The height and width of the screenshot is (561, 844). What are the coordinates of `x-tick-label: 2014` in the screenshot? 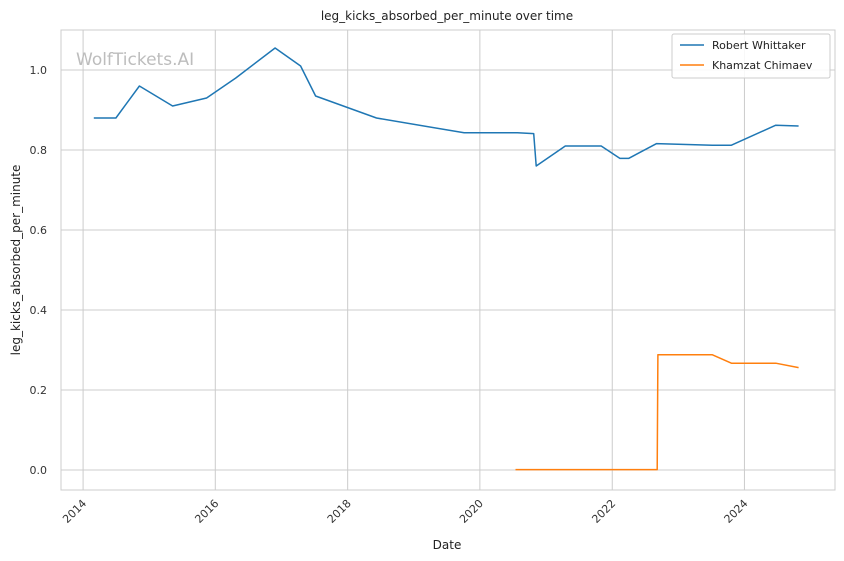 It's located at (74, 511).